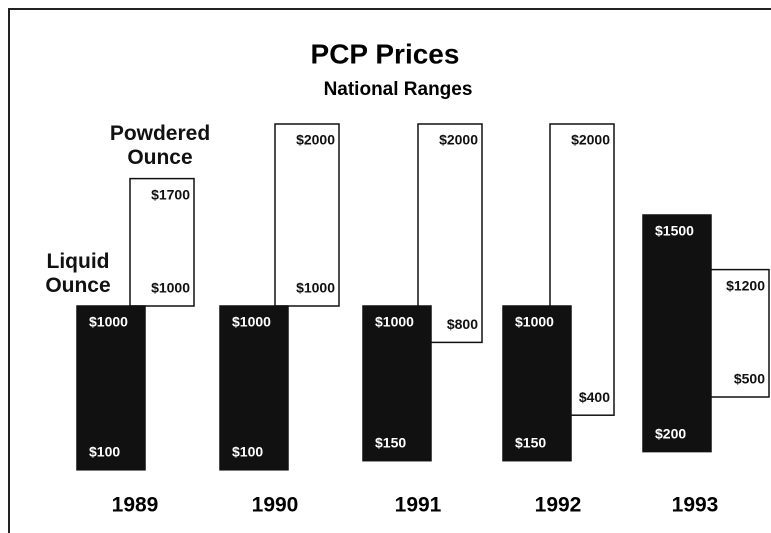 Image resolution: width=771 pixels, height=533 pixels. What do you see at coordinates (78, 273) in the screenshot?
I see `legend-liquid: Liquid Ounce` at bounding box center [78, 273].